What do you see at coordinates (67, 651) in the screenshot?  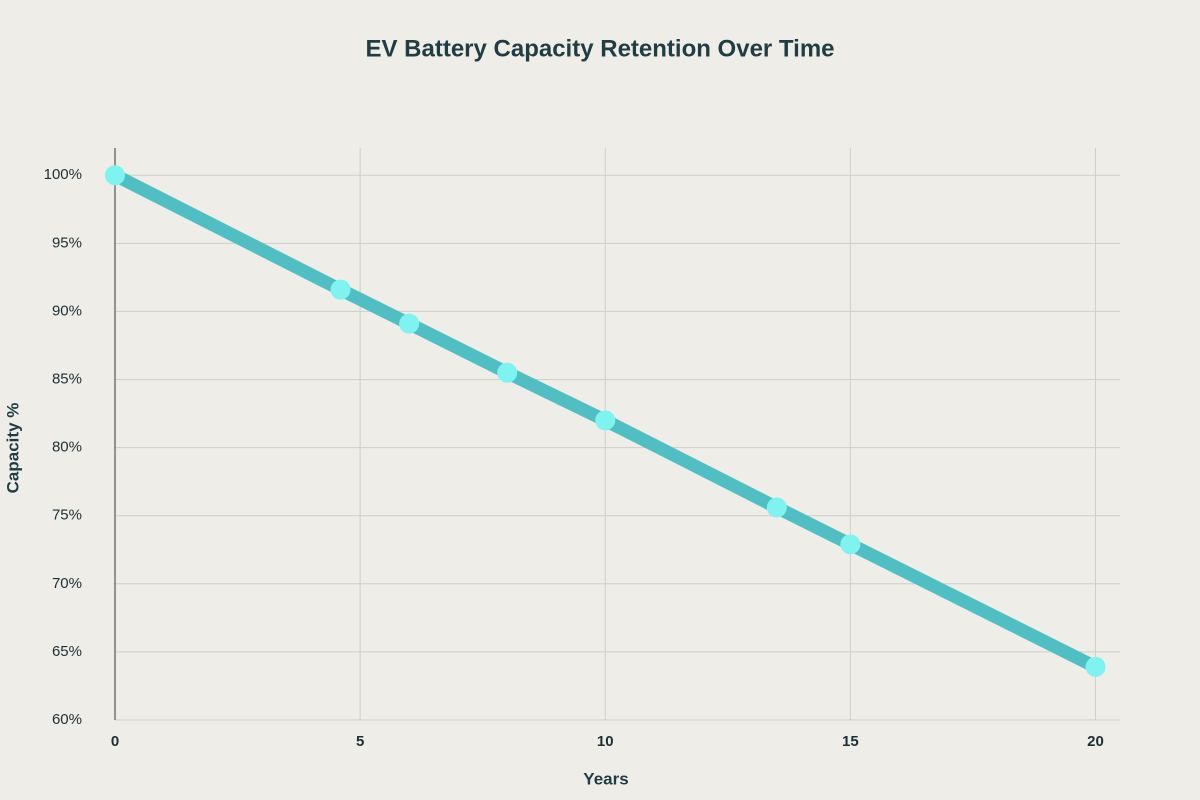 I see `y-tick-label: 65%` at bounding box center [67, 651].